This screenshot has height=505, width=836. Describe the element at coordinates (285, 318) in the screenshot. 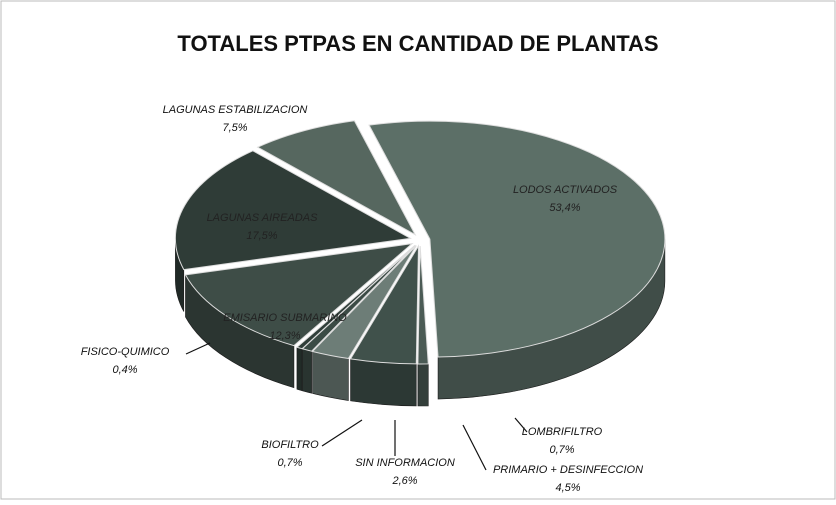

I see `slice-label: EMISARIO SUBMARINO` at that location.